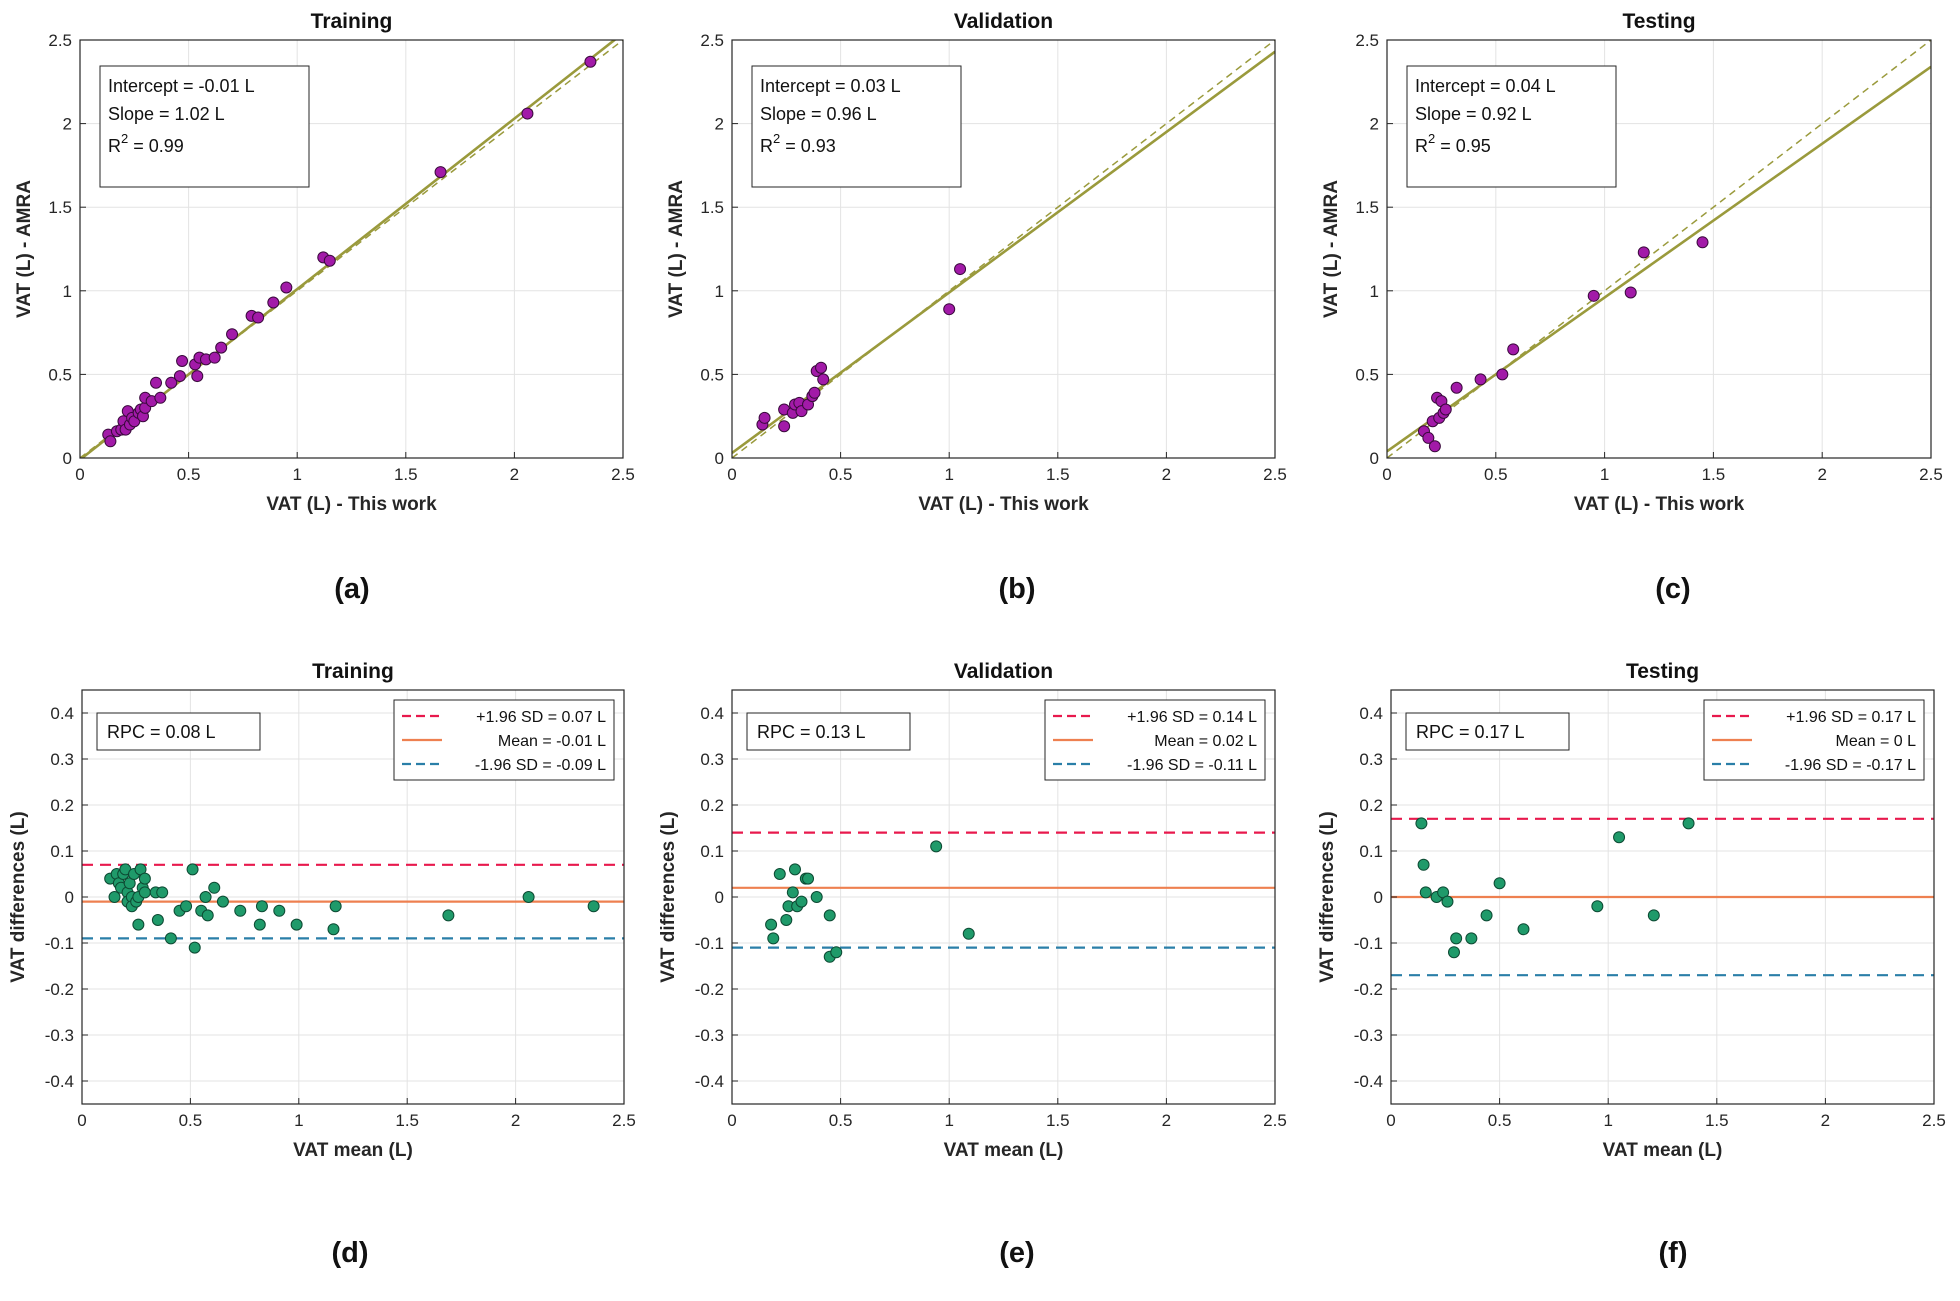 Image resolution: width=1960 pixels, height=1301 pixels. What do you see at coordinates (1487, 731) in the screenshot?
I see `rpc-box` at bounding box center [1487, 731].